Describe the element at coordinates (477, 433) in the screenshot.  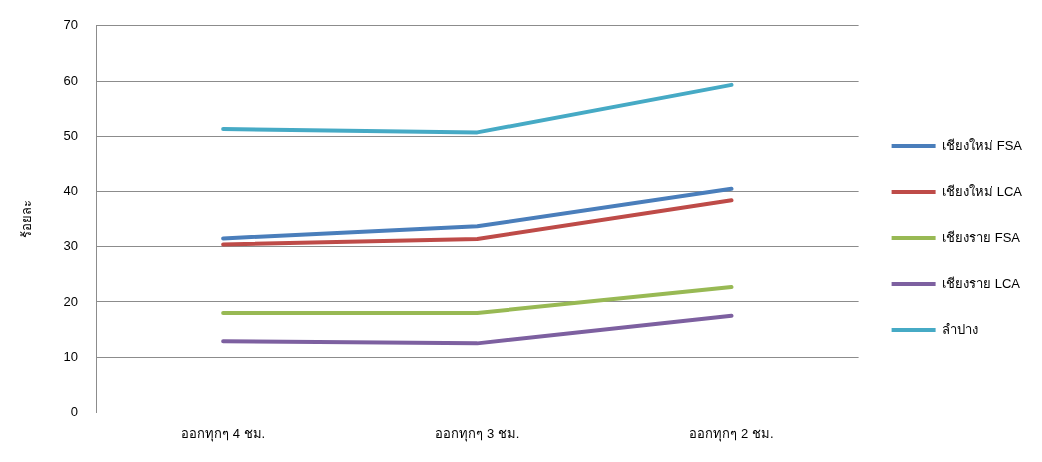
I see `x-tick-label: ออกทุกๆ 3 ชม.` at that location.